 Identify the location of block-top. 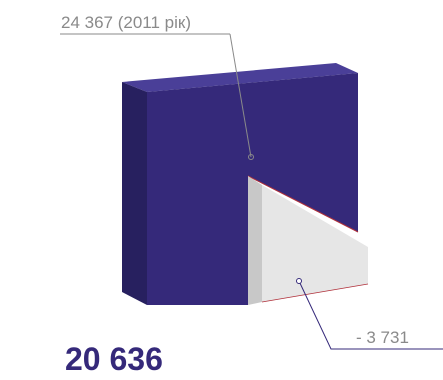
(240, 77).